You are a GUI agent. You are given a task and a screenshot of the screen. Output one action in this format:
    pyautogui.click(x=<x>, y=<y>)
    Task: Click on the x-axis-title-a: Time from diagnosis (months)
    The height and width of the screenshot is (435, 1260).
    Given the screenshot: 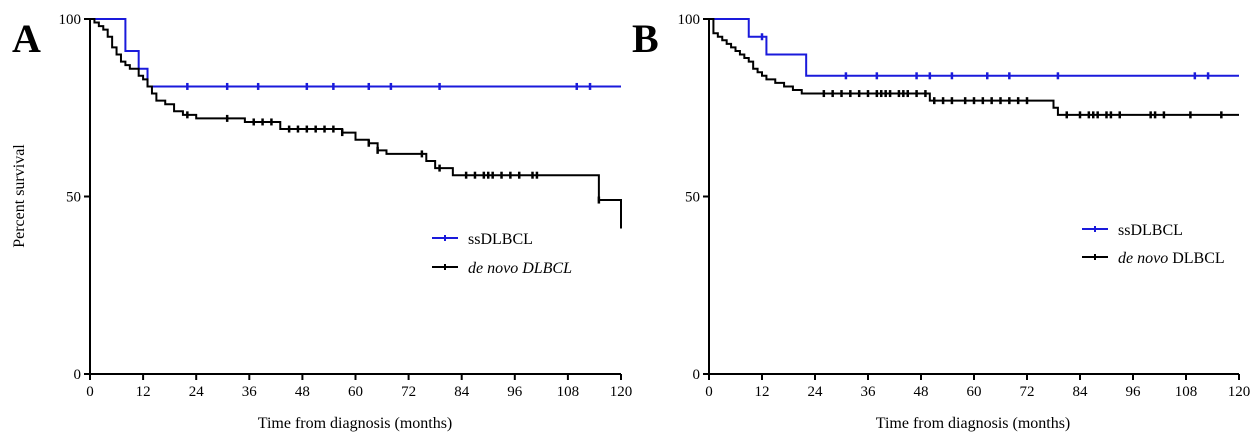 What is the action you would take?
    pyautogui.click(x=355, y=423)
    